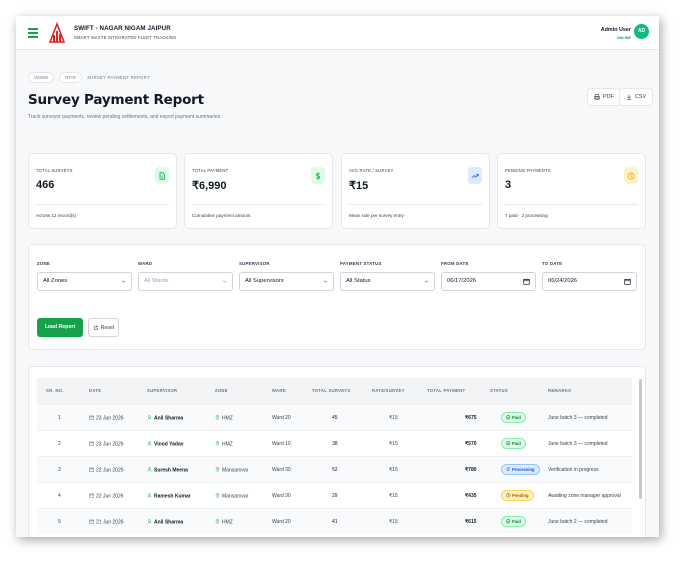 The width and height of the screenshot is (690, 569). What do you see at coordinates (393, 470) in the screenshot?
I see `cell-rate: ₹15` at bounding box center [393, 470].